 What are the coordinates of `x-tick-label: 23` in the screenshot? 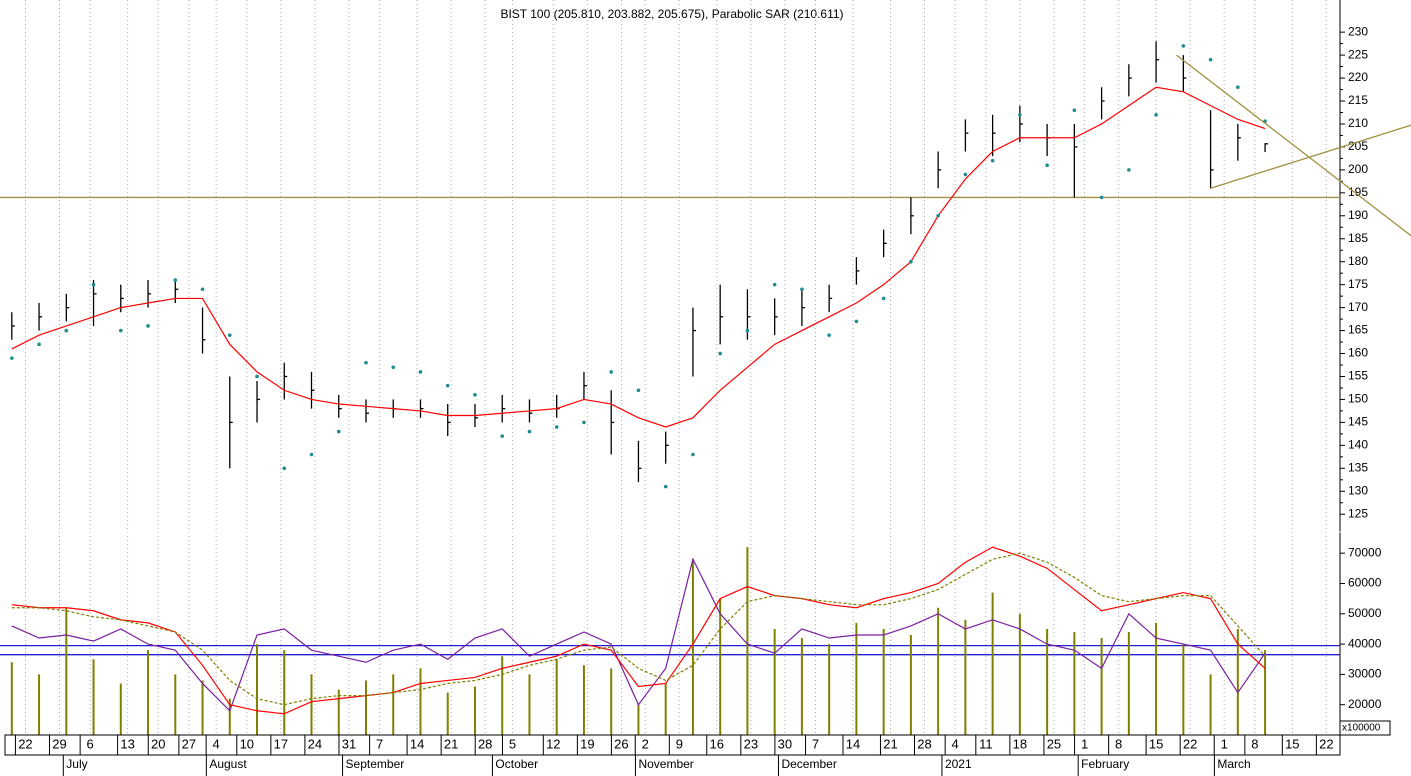 It's located at (751, 743).